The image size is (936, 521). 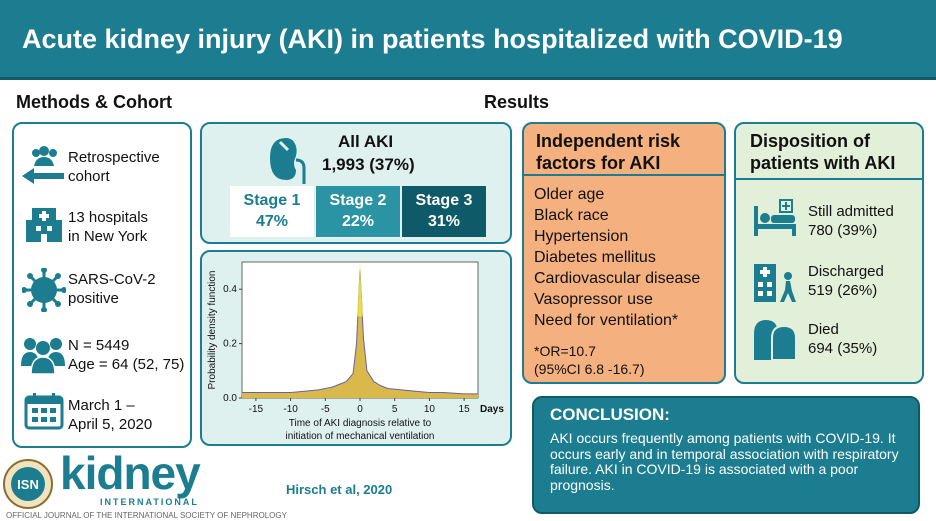 I want to click on risk-item: Cardiovascular disease, so click(x=617, y=278).